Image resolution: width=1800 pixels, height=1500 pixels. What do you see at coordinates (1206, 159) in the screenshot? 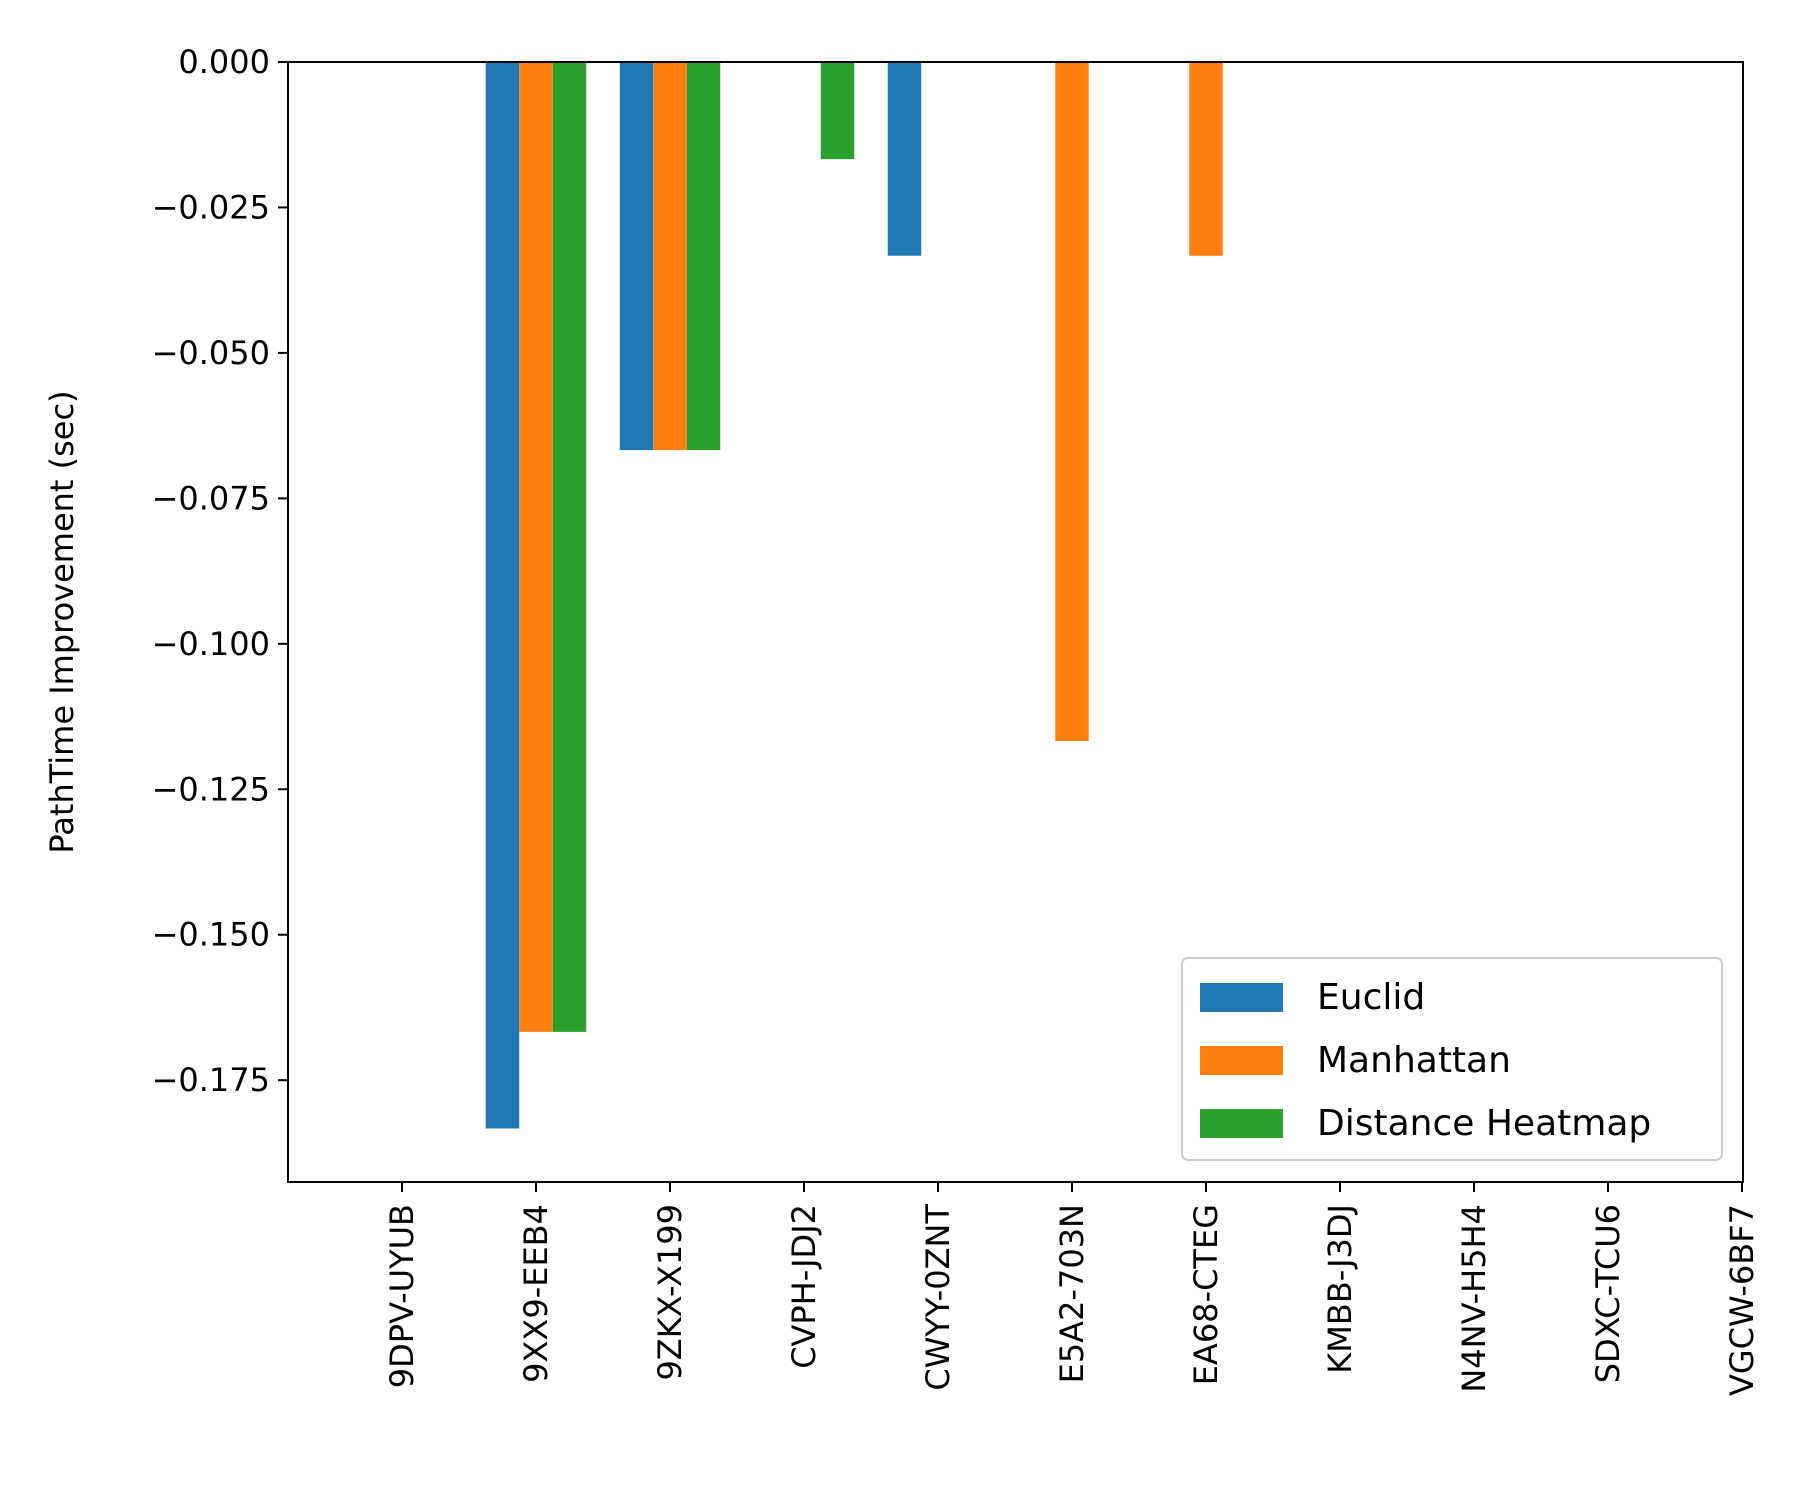
I see `bar-manhattan-ea68-cteg` at bounding box center [1206, 159].